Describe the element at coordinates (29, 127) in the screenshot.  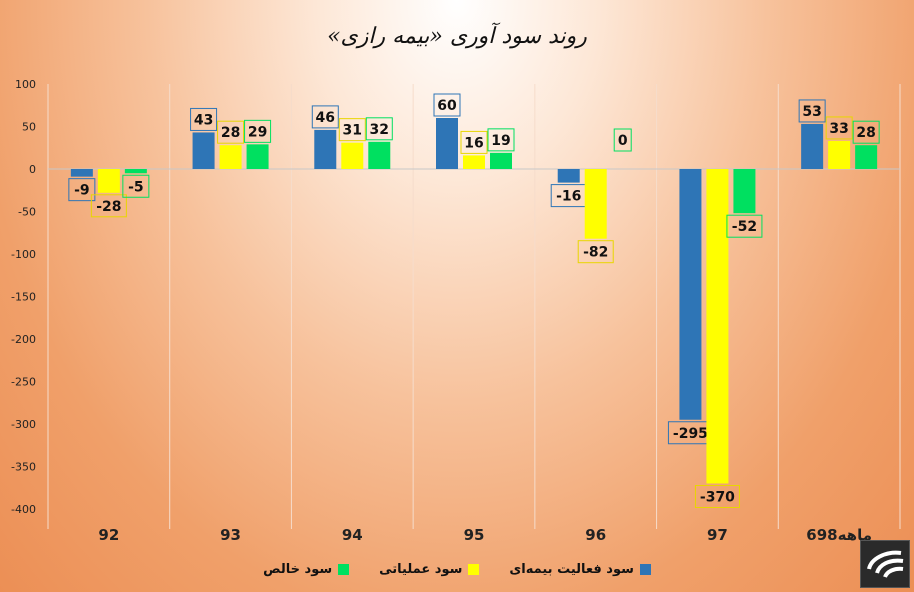
I see `y-tick-label: 50` at that location.